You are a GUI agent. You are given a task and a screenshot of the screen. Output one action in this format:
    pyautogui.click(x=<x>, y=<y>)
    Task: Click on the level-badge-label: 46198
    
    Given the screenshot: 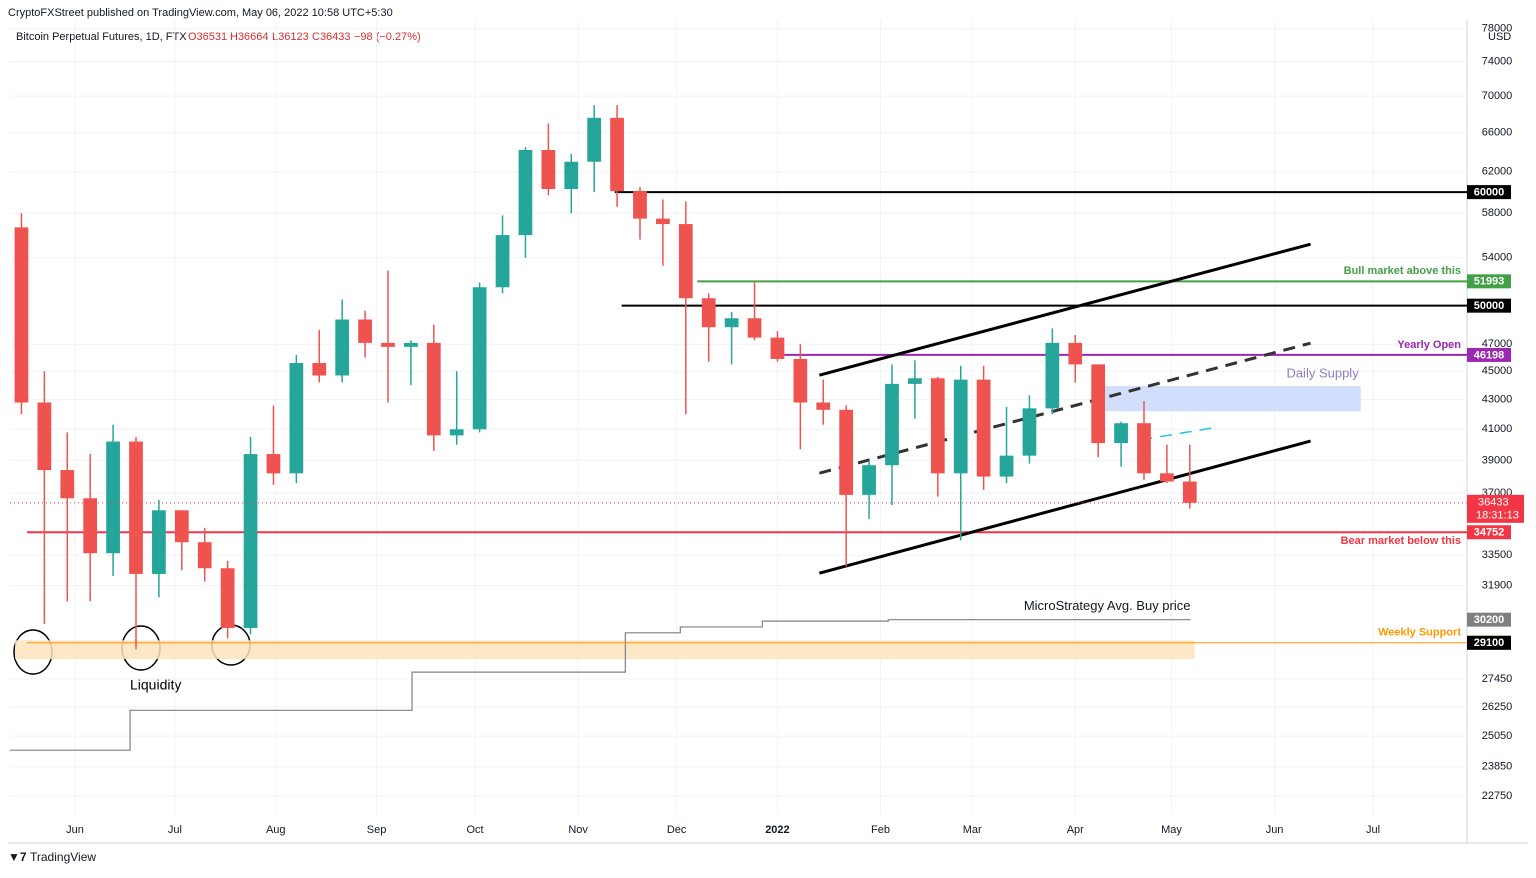 What is the action you would take?
    pyautogui.click(x=1489, y=355)
    